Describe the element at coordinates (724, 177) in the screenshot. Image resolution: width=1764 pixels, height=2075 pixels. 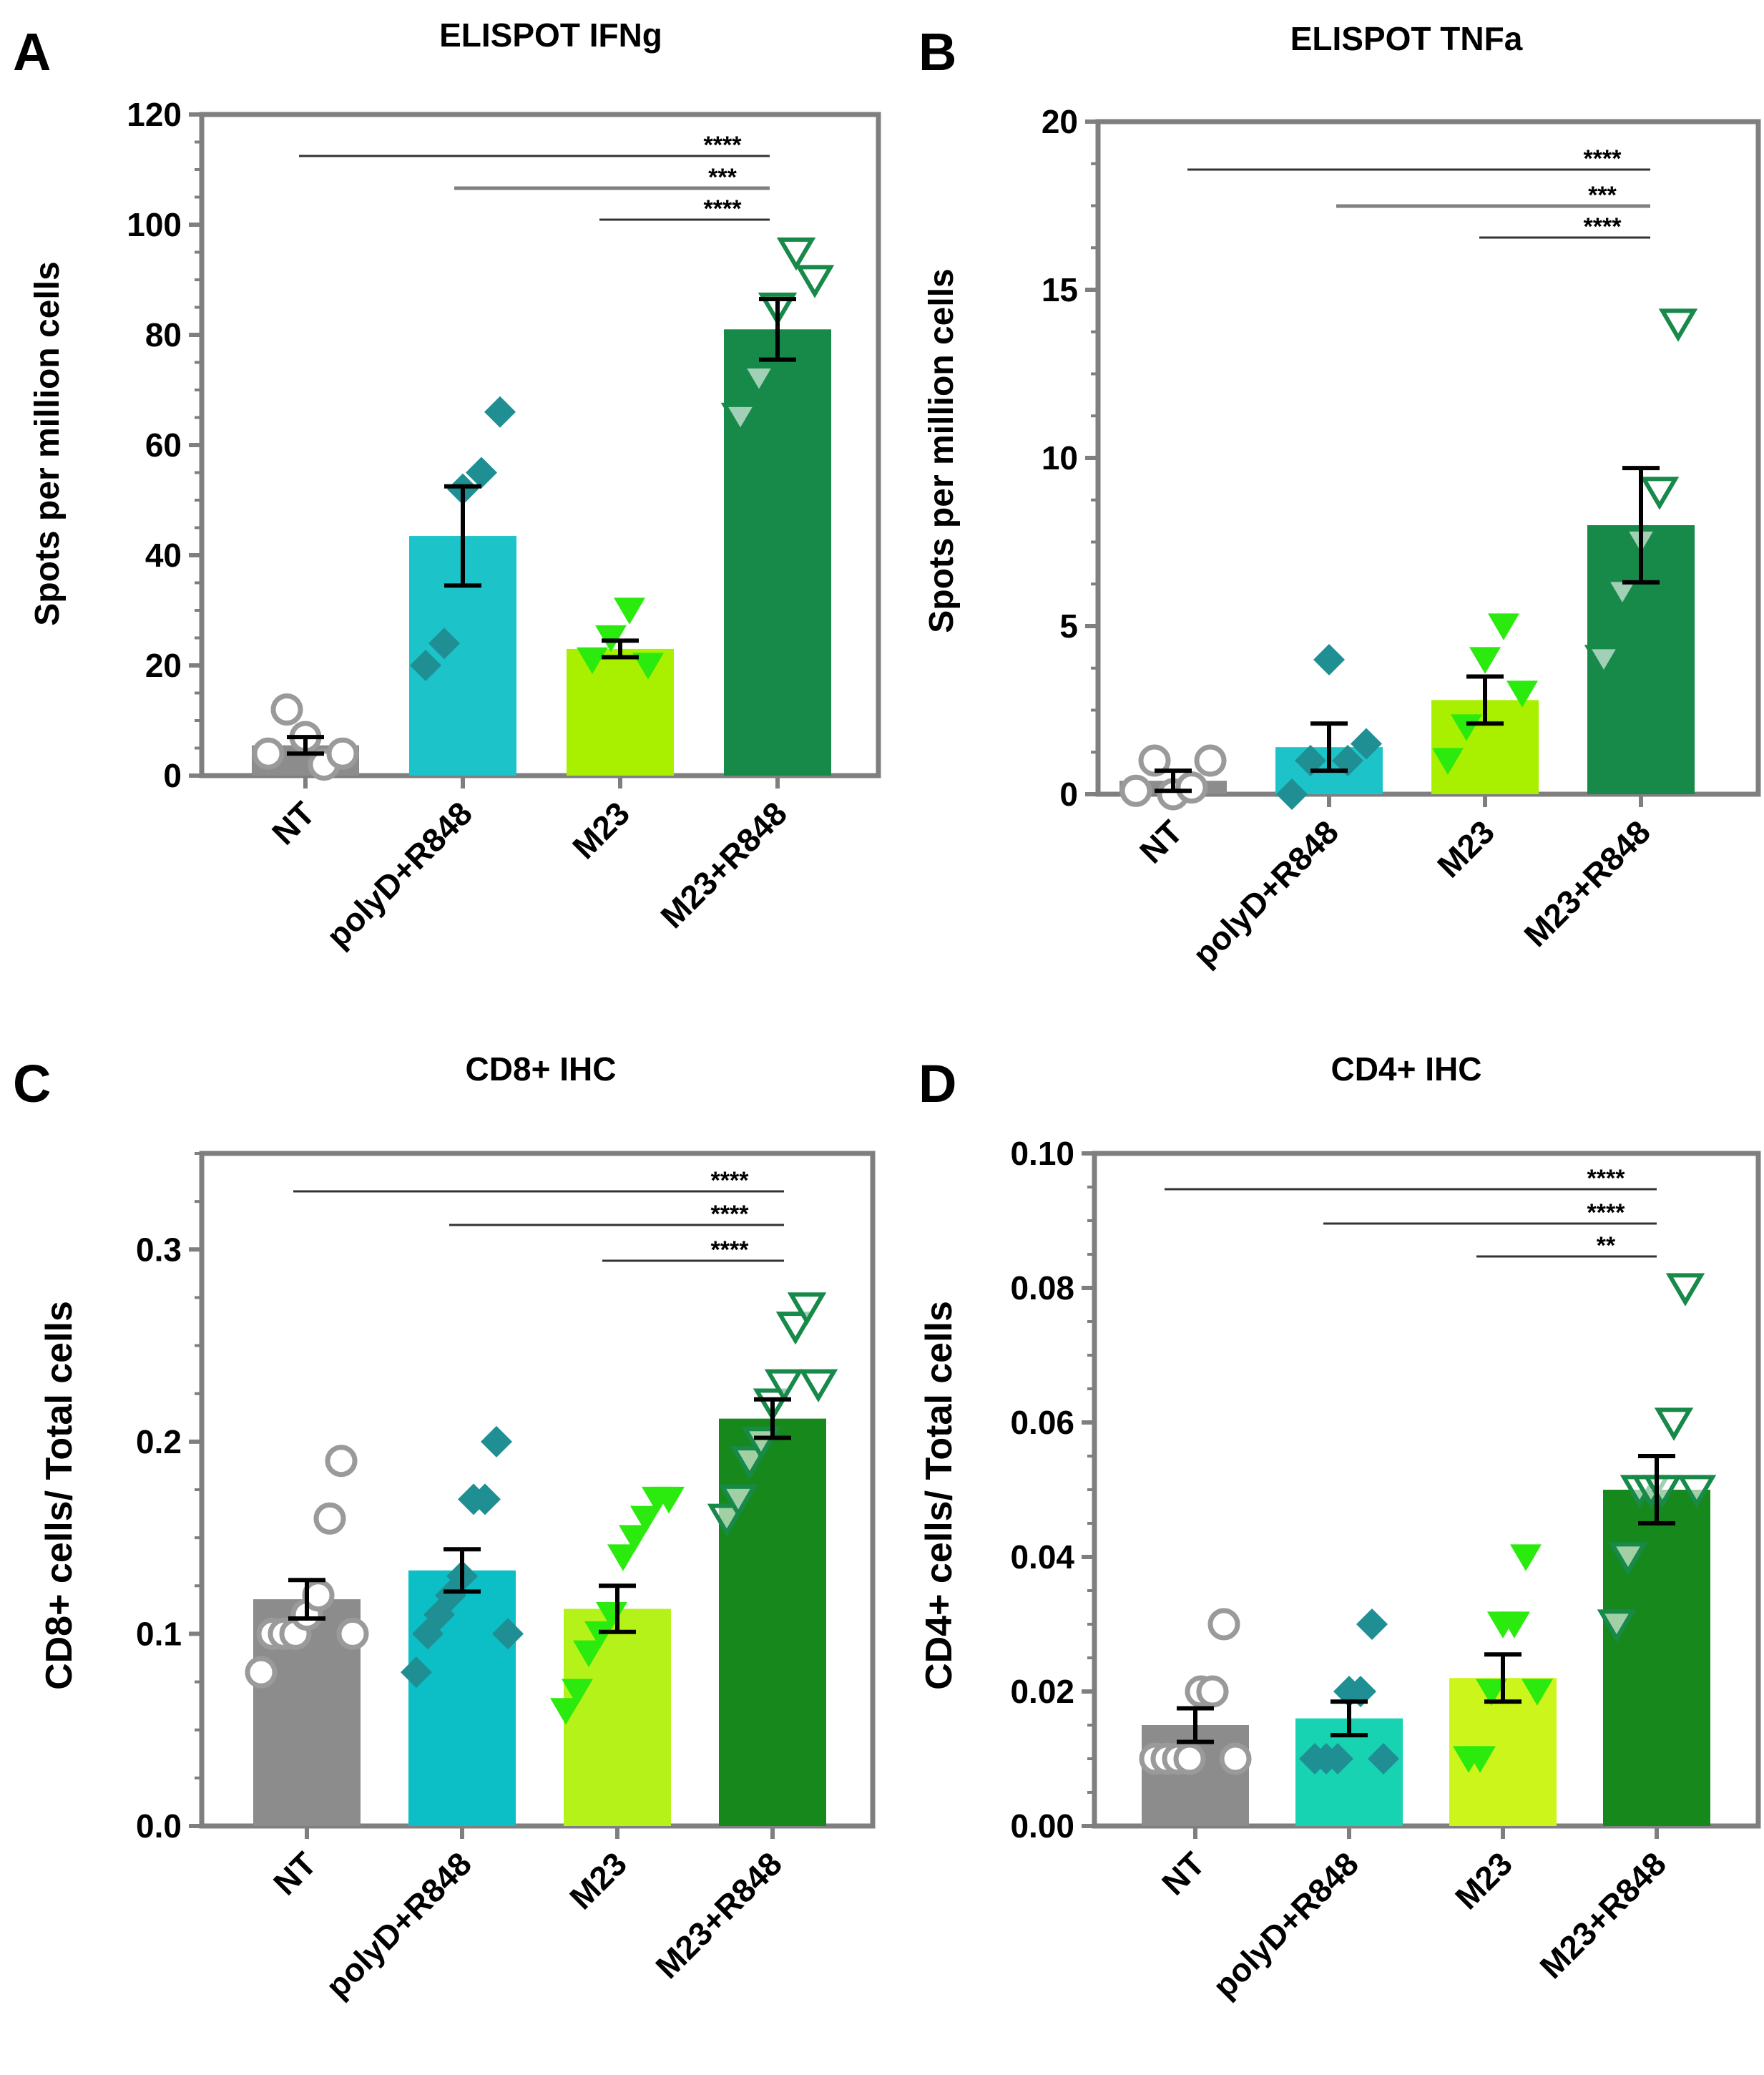
I see `significance-labels: **** *** ****` at that location.